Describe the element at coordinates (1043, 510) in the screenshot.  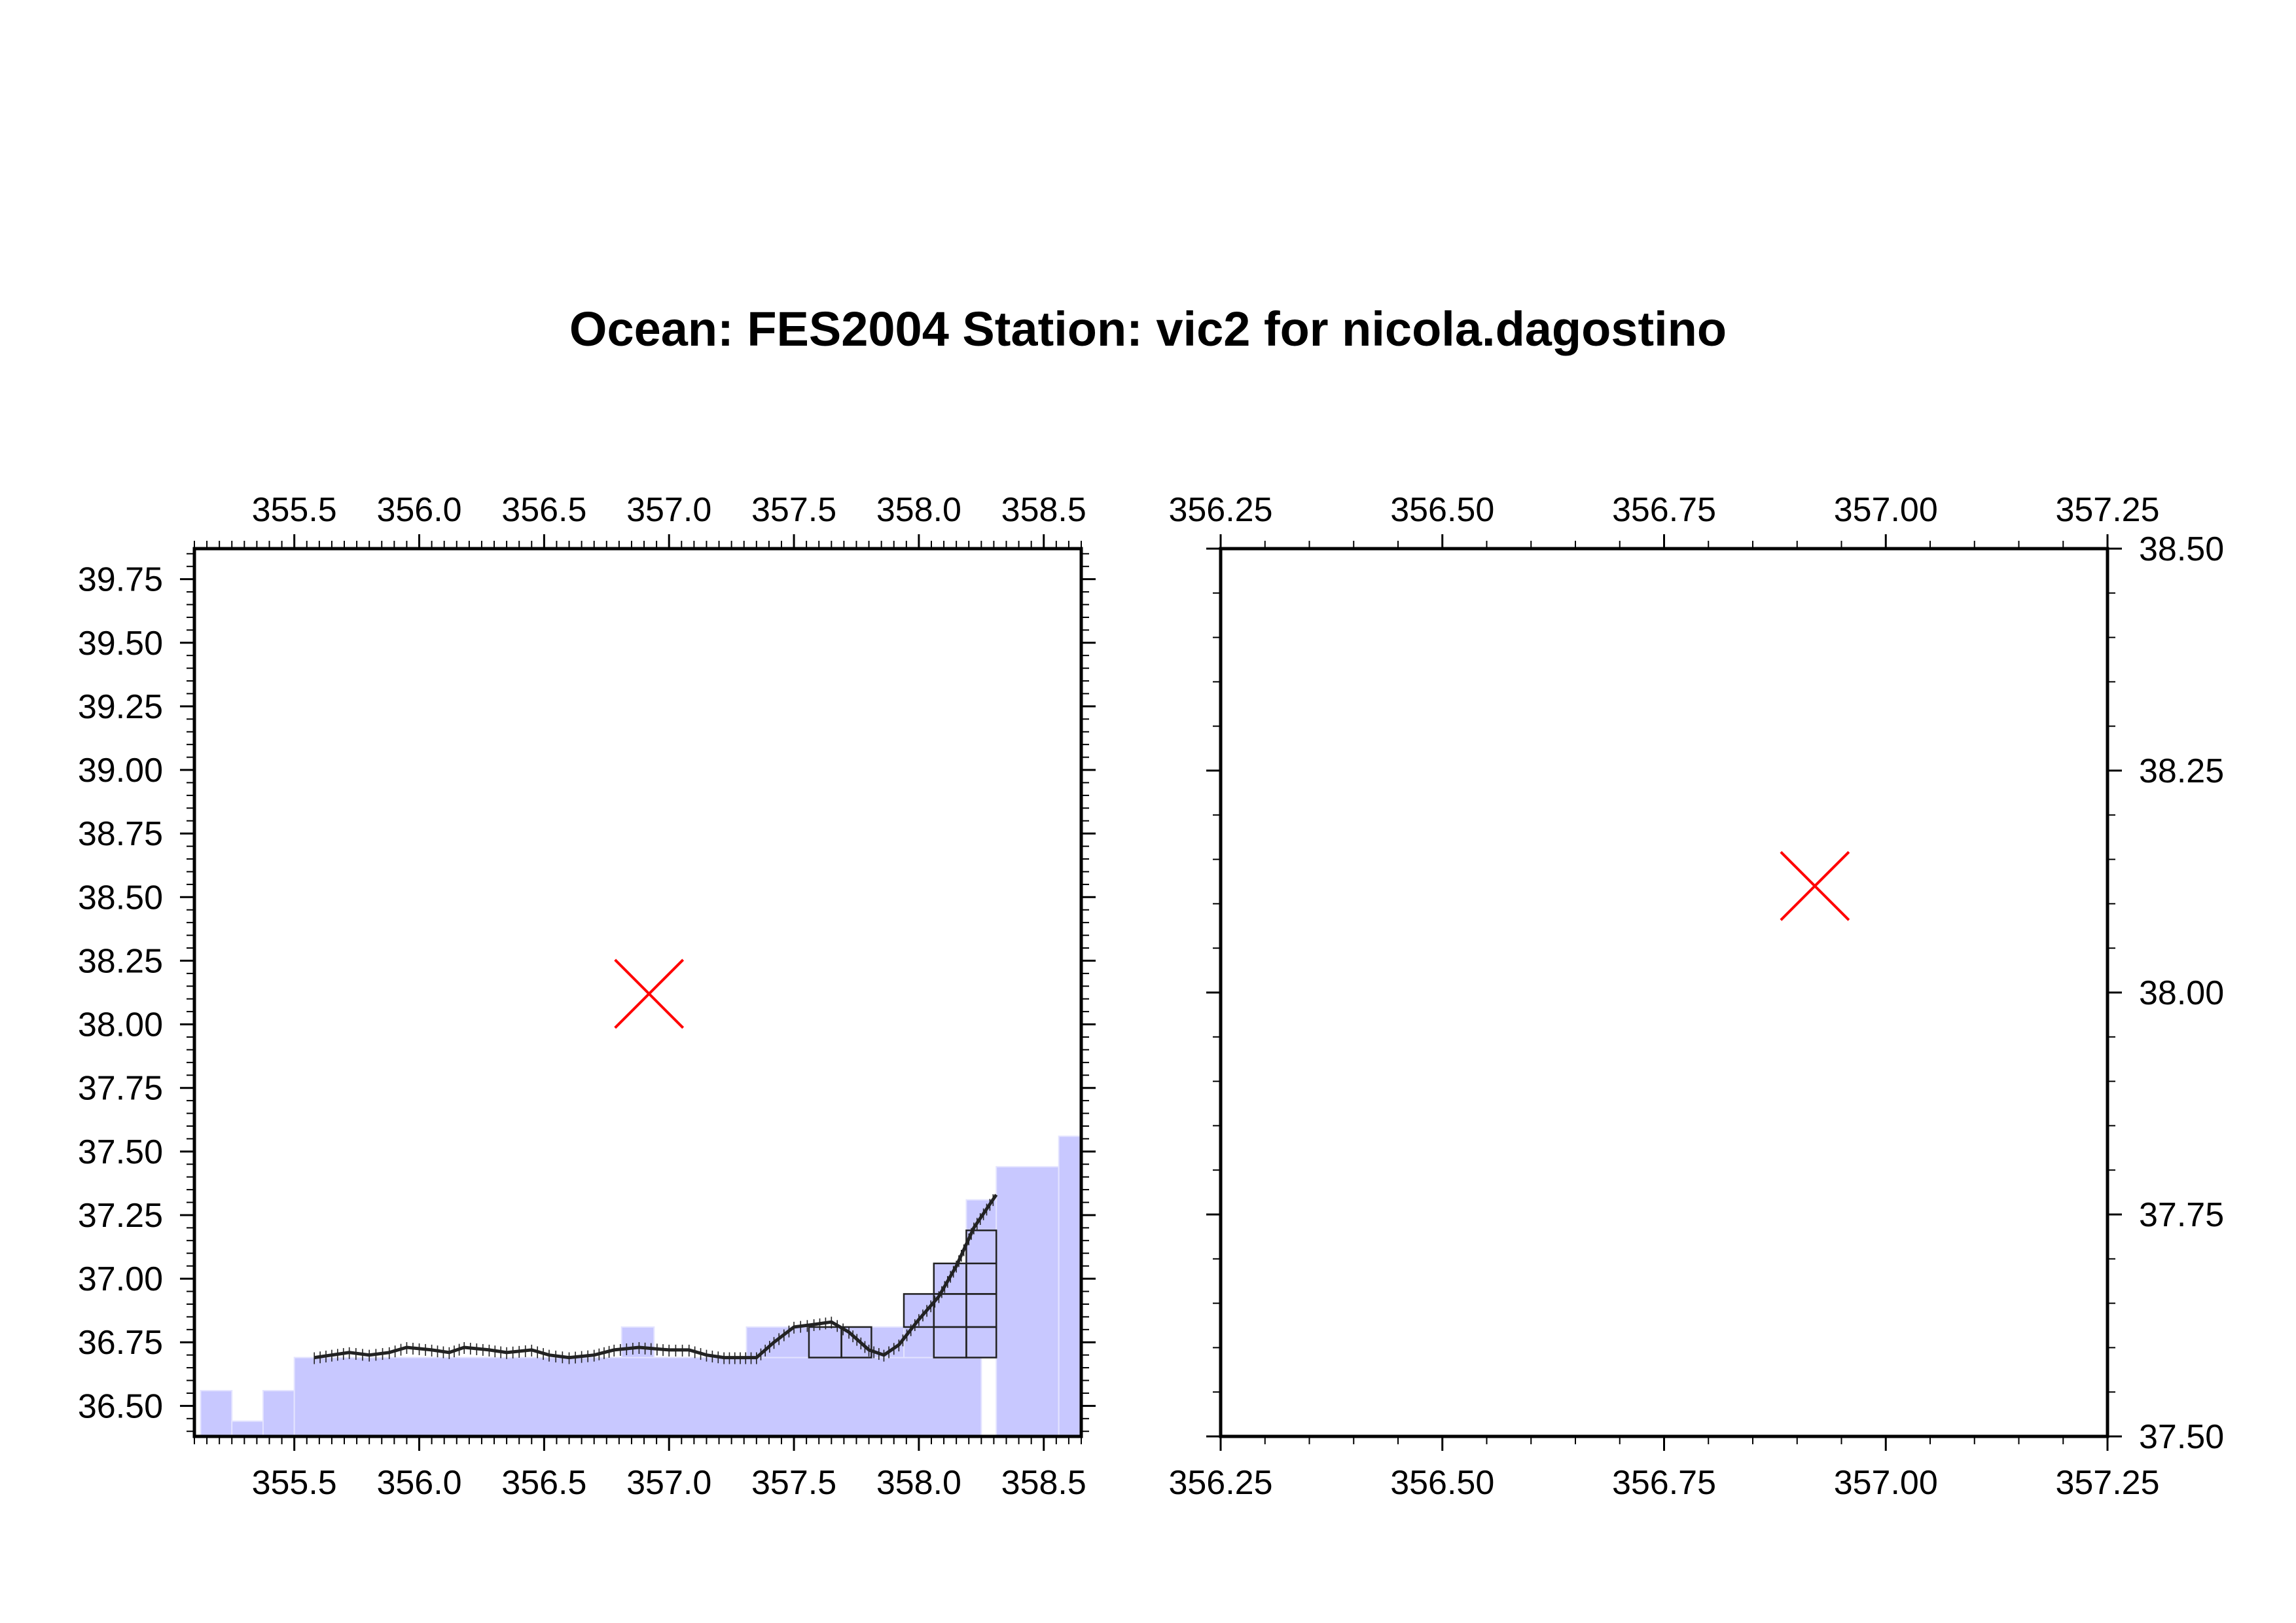
I see `lon-tick-label-top: 358.5` at that location.